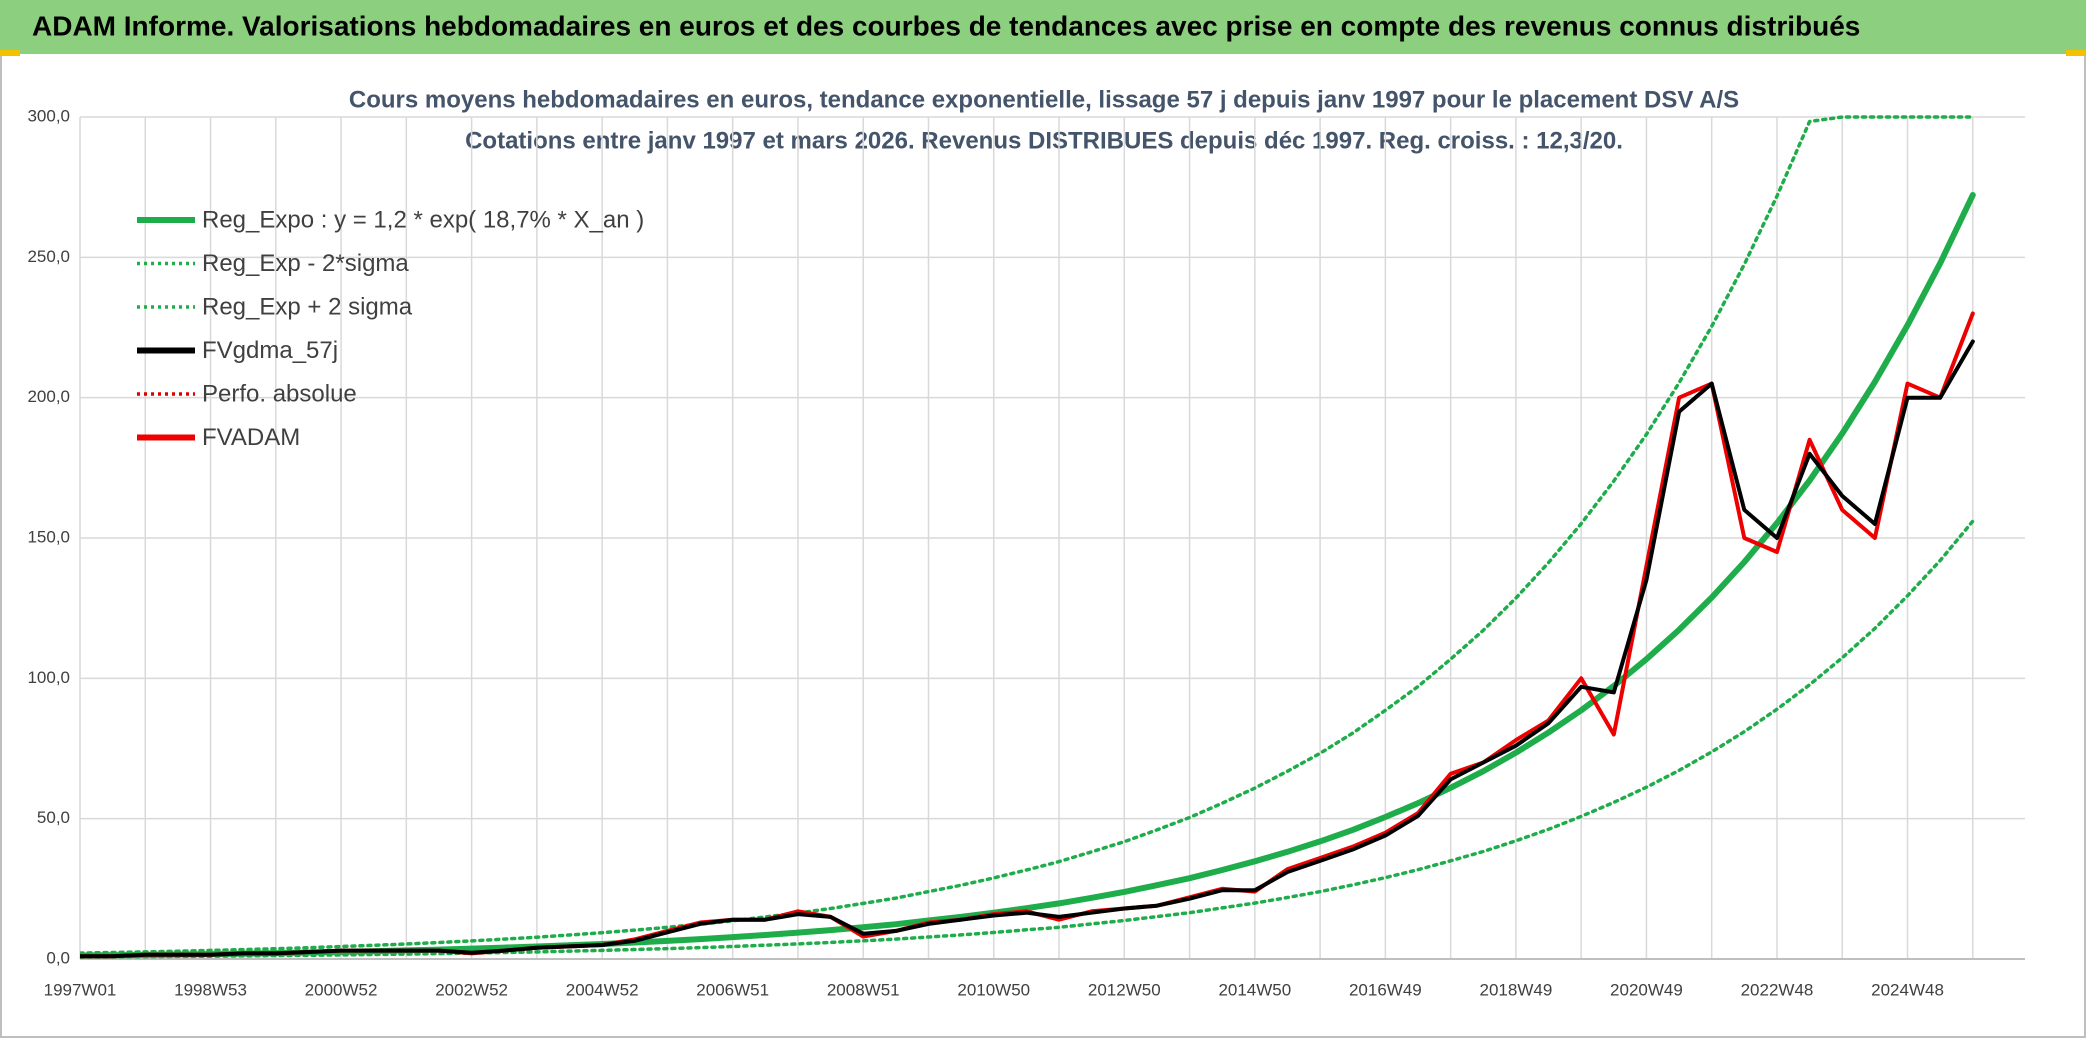 This screenshot has height=1038, width=2086. Describe the element at coordinates (471, 989) in the screenshot. I see `x-tick-label: 2002W52` at that location.